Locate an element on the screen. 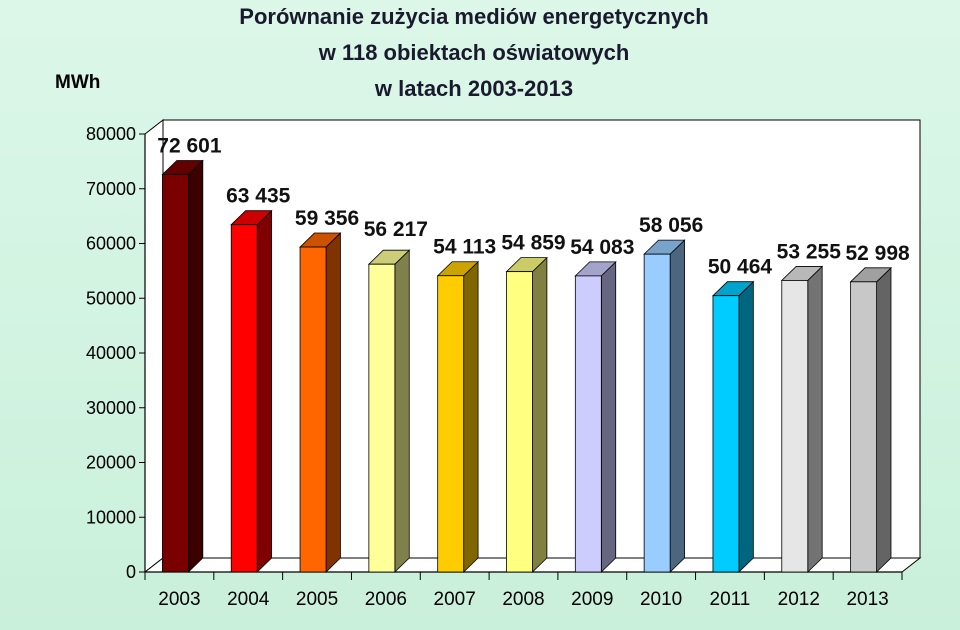 This screenshot has width=960, height=630. y-tick-label: 50000 is located at coordinates (111, 298).